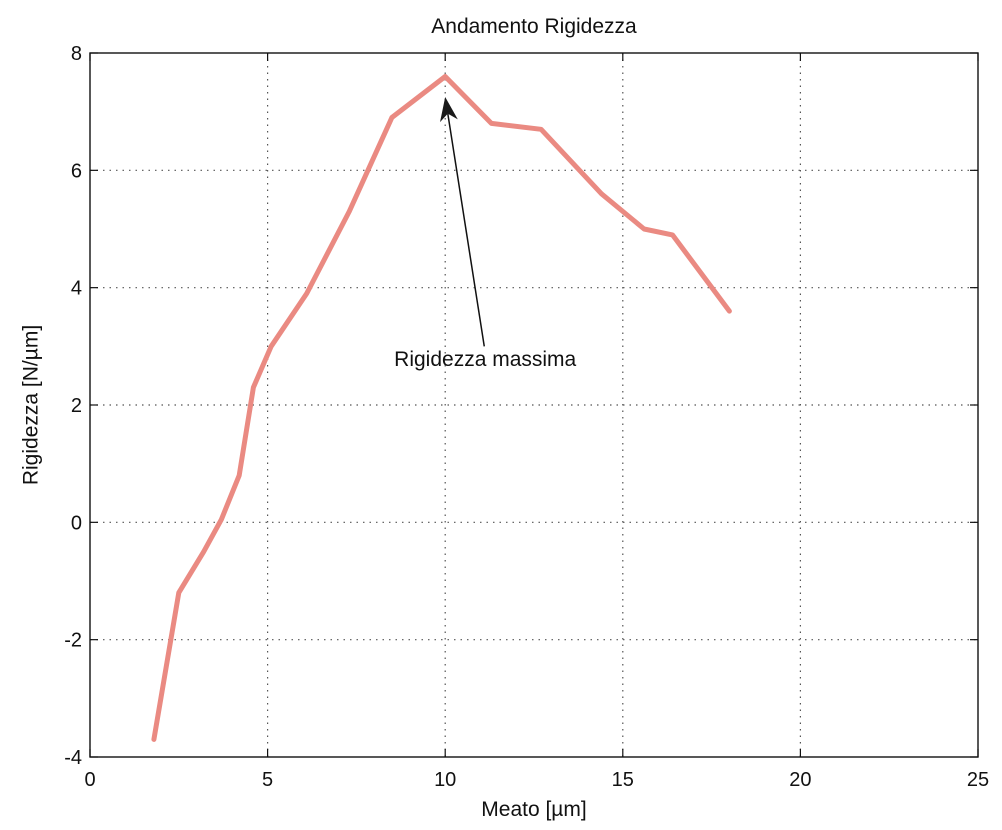  I want to click on y-tick-label-2: 0, so click(76, 523).